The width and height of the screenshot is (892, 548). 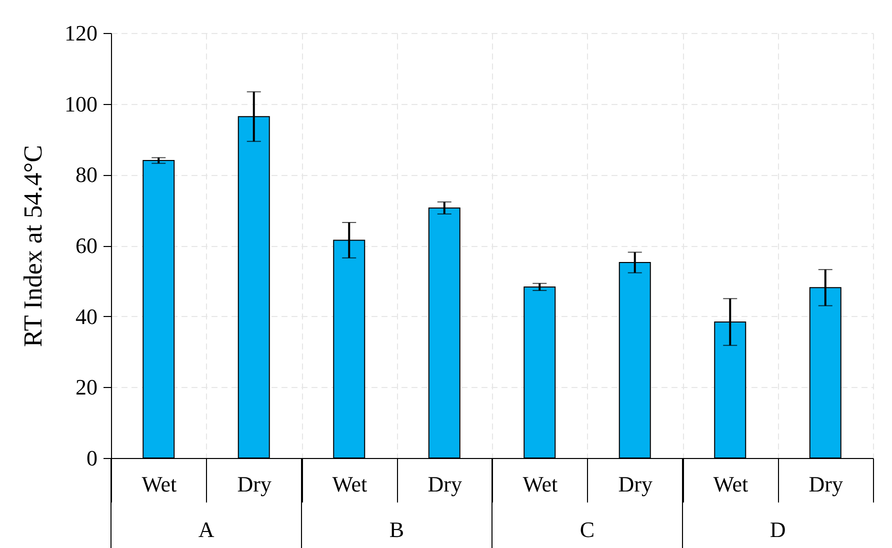 What do you see at coordinates (87, 387) in the screenshot?
I see `y-tick-label: 20` at bounding box center [87, 387].